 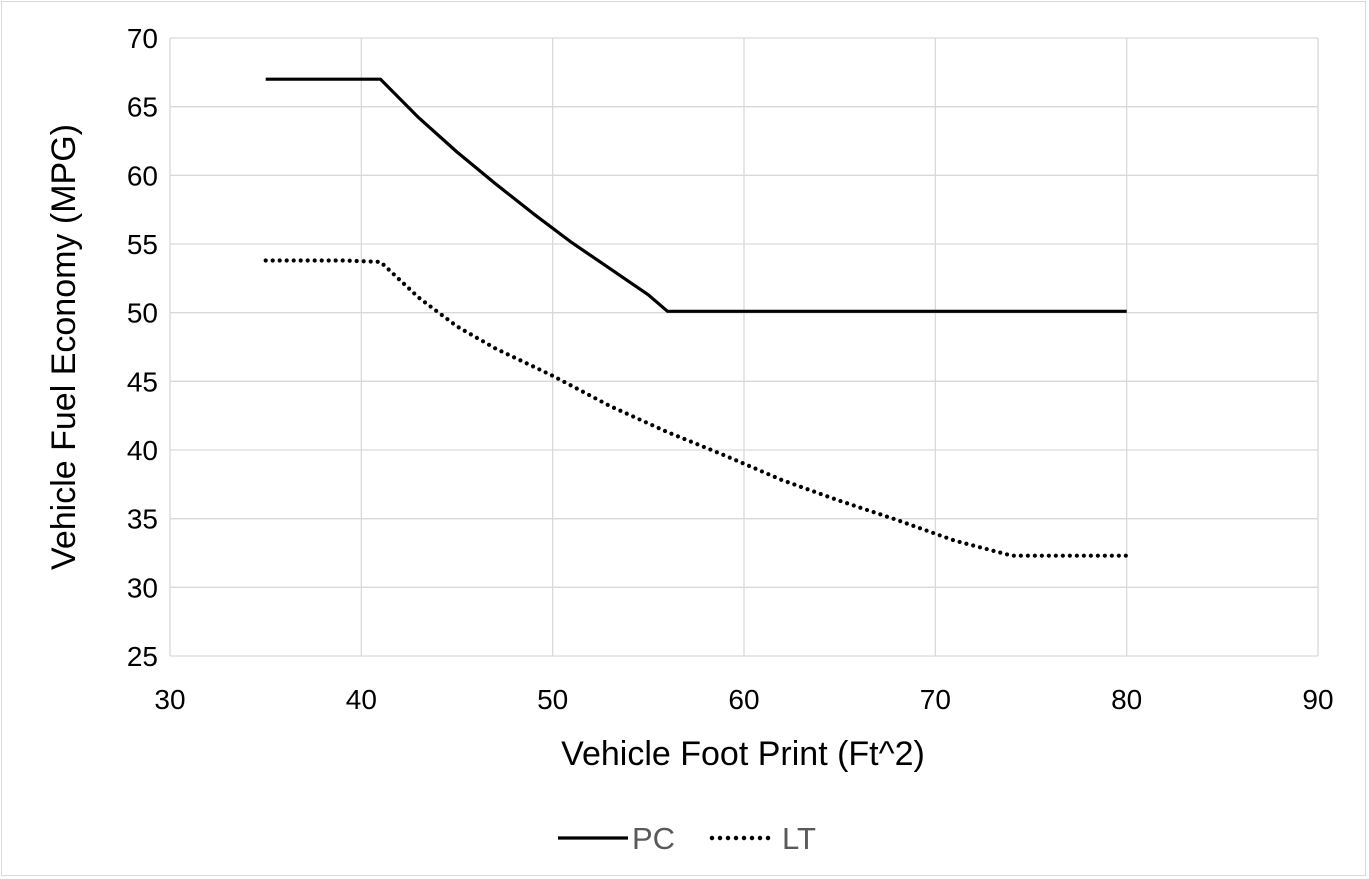 I want to click on y-tick-label: 60, so click(x=142, y=175).